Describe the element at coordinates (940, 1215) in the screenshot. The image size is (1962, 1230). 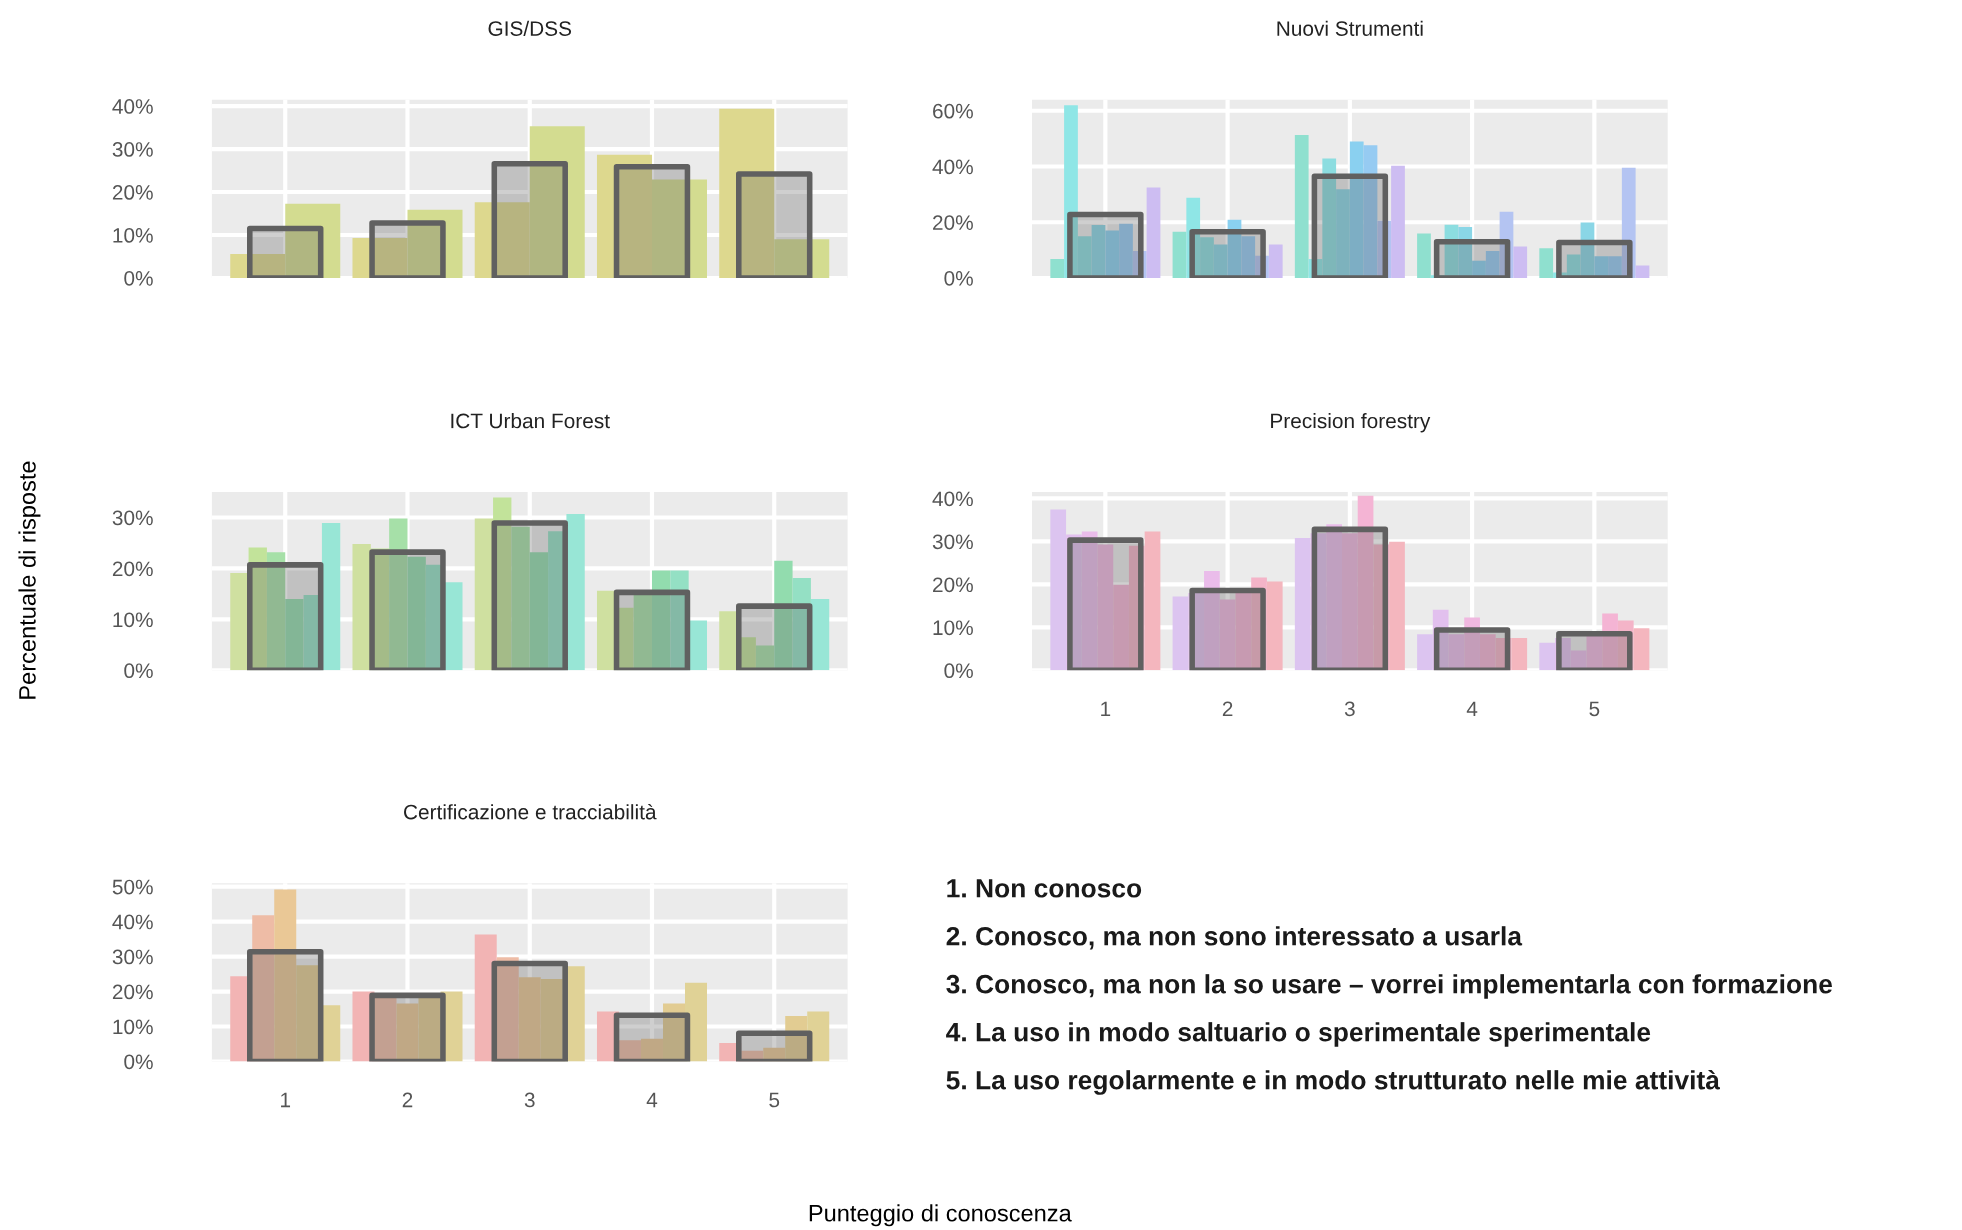
I see `text: Punteggio di conoscenza` at that location.